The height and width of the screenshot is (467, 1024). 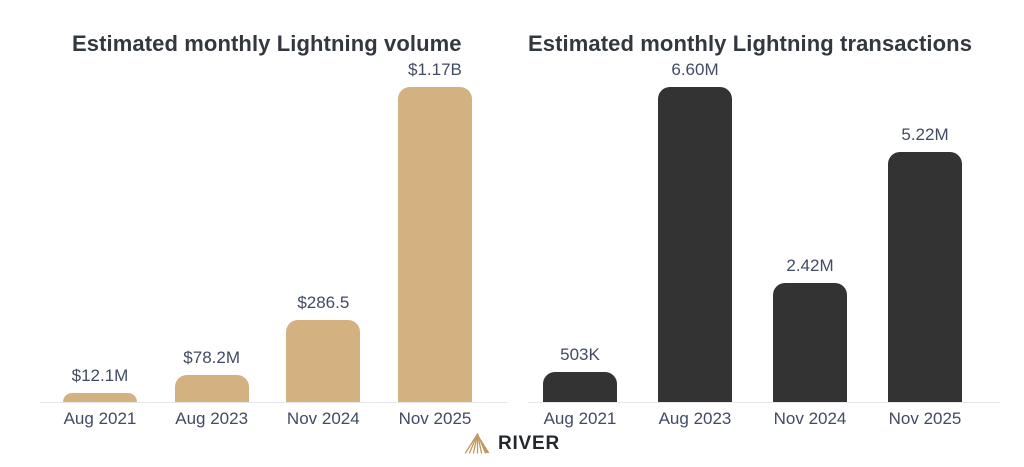 What do you see at coordinates (267, 43) in the screenshot?
I see `volume-chart-title: Estimated monthly Lightning volume` at bounding box center [267, 43].